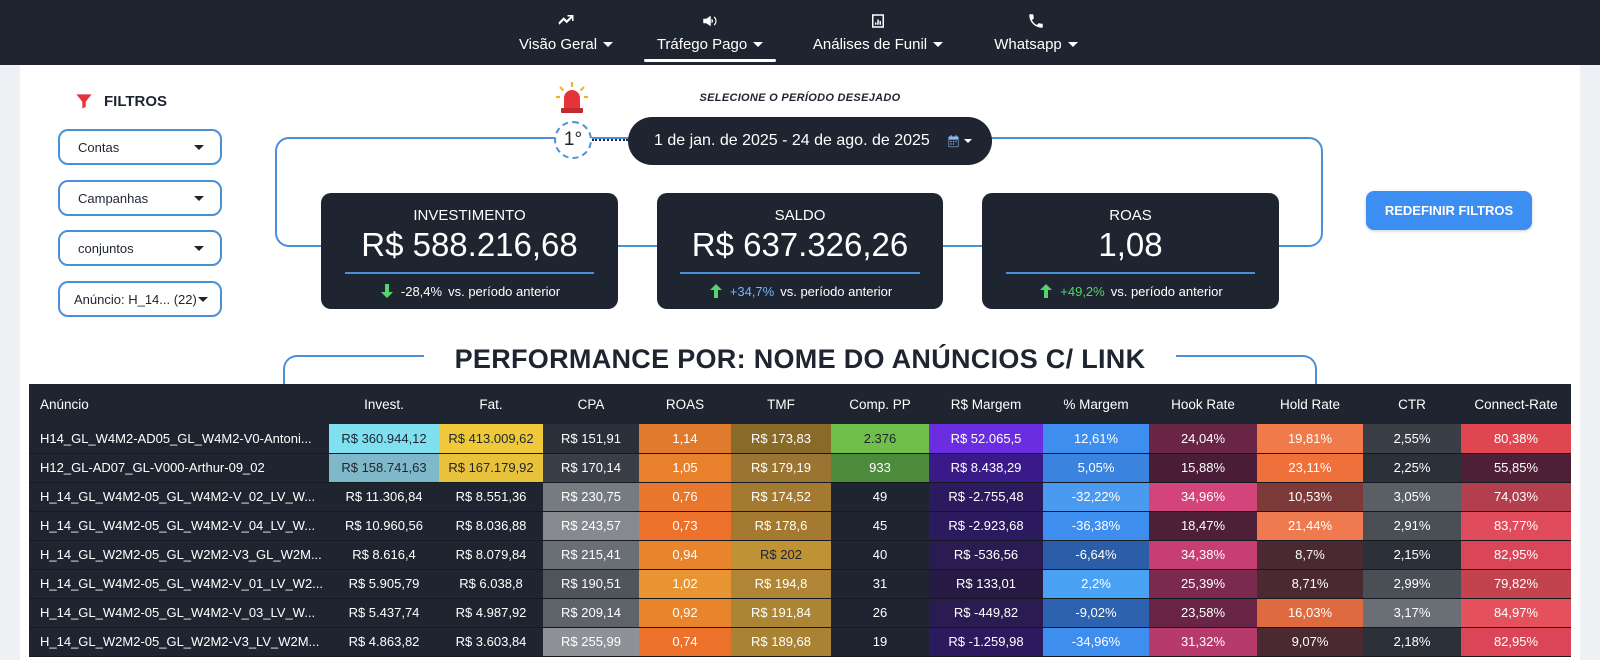  What do you see at coordinates (591, 584) in the screenshot?
I see `metric-cell: R$ 190,51` at bounding box center [591, 584].